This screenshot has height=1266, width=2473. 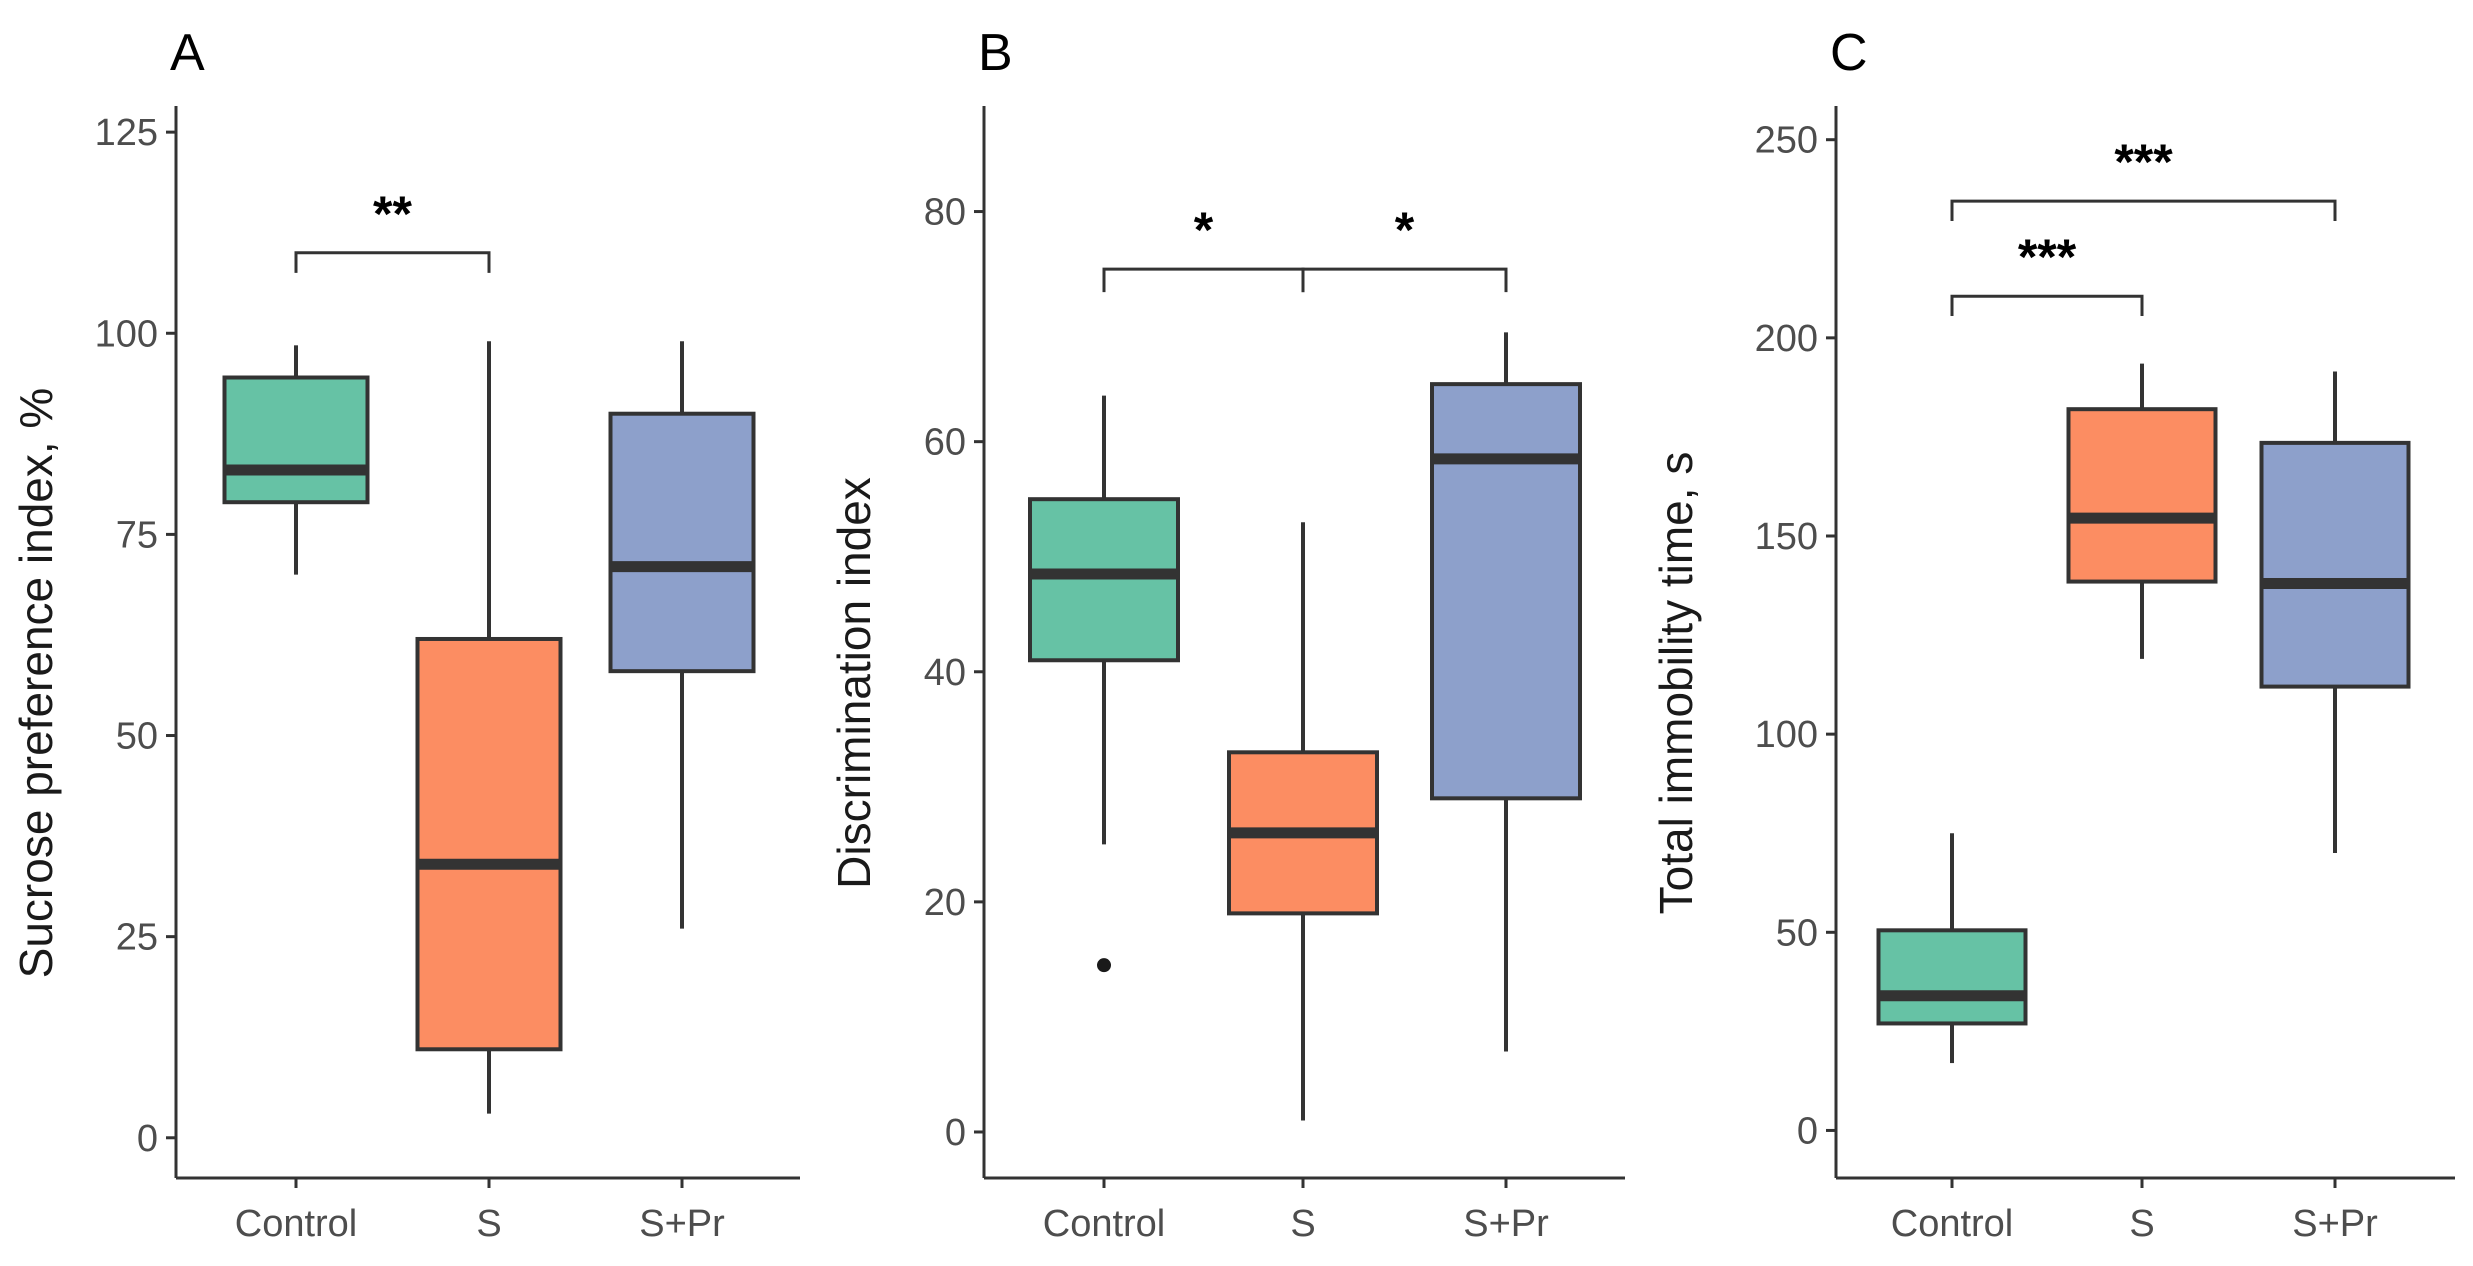 What do you see at coordinates (392, 214) in the screenshot?
I see `significance-label: **` at bounding box center [392, 214].